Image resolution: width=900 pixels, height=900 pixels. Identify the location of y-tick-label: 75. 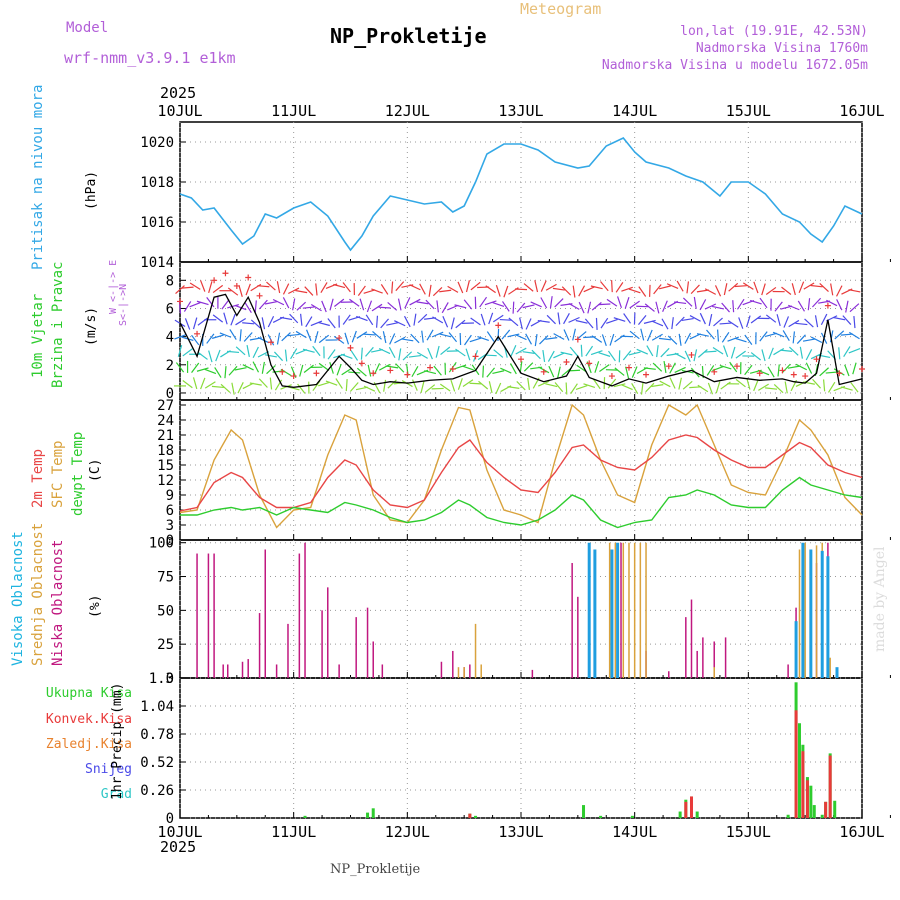
(165, 578).